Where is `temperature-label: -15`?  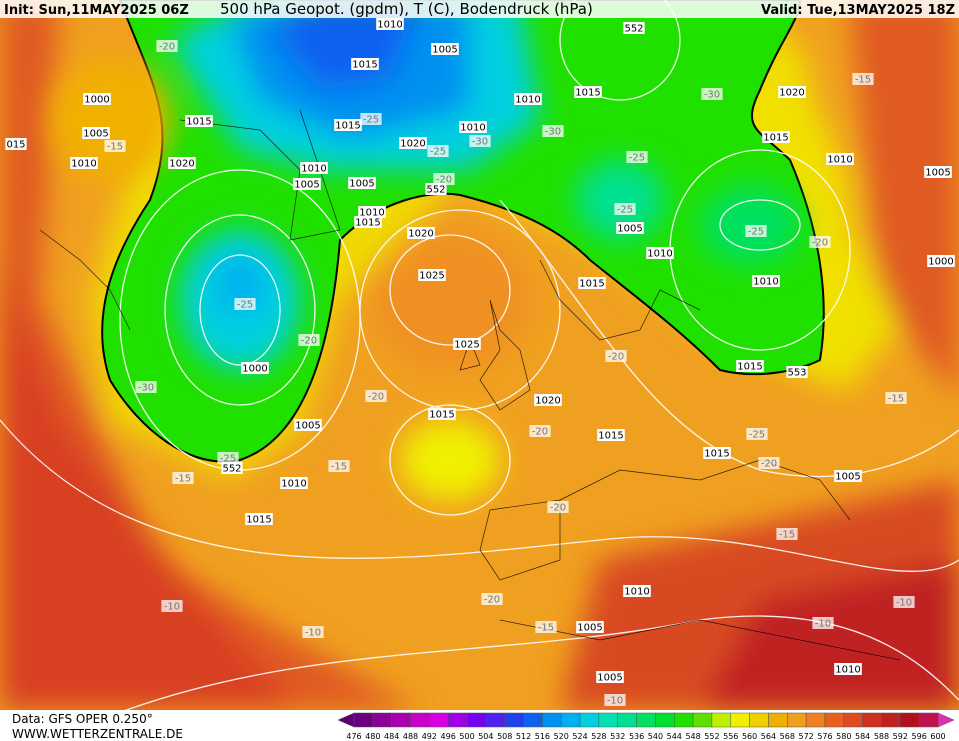
temperature-label: -15 is located at coordinates (787, 535).